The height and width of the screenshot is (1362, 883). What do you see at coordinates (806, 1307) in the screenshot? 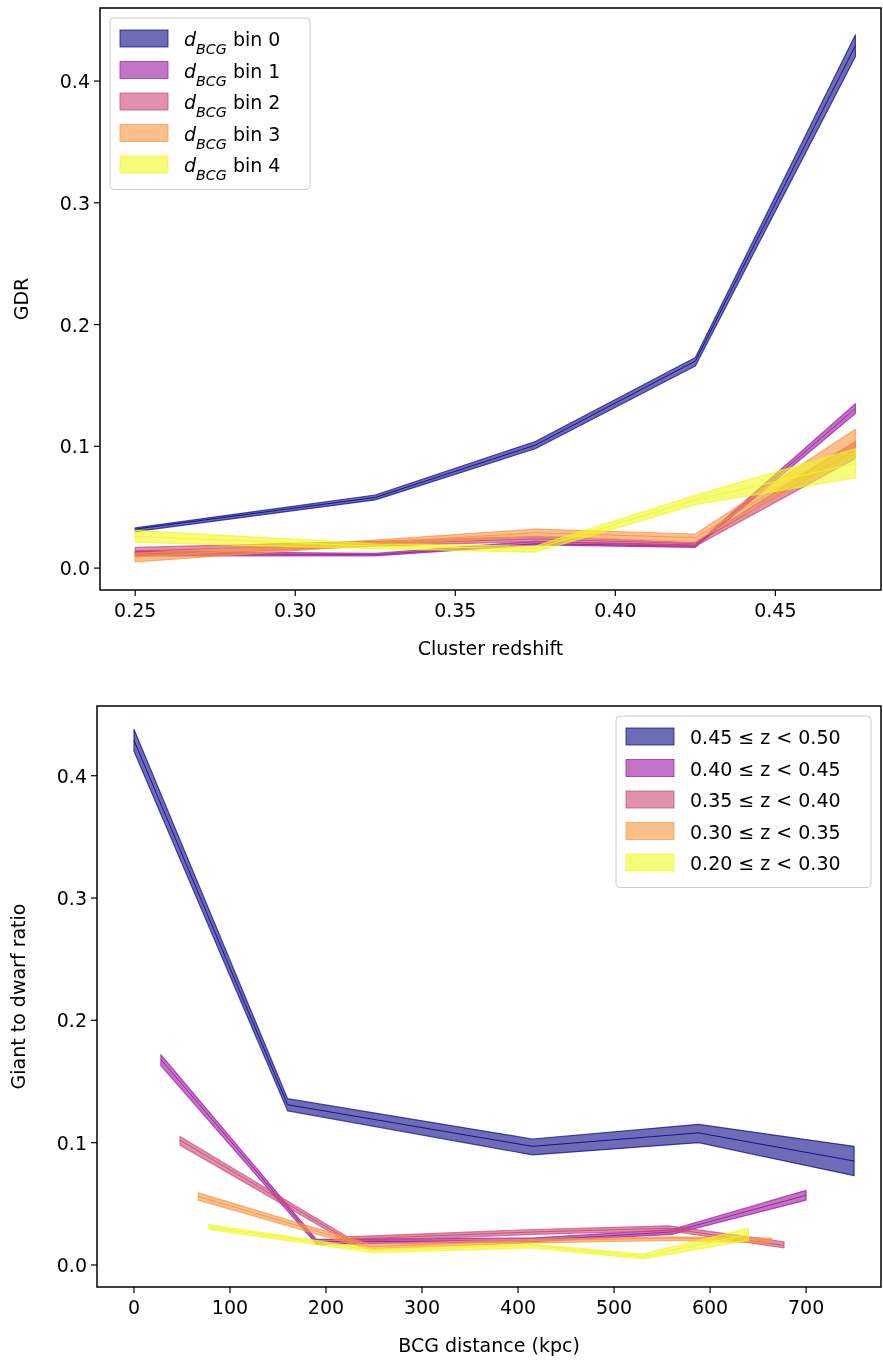
I see `x-tick-label: 700` at bounding box center [806, 1307].